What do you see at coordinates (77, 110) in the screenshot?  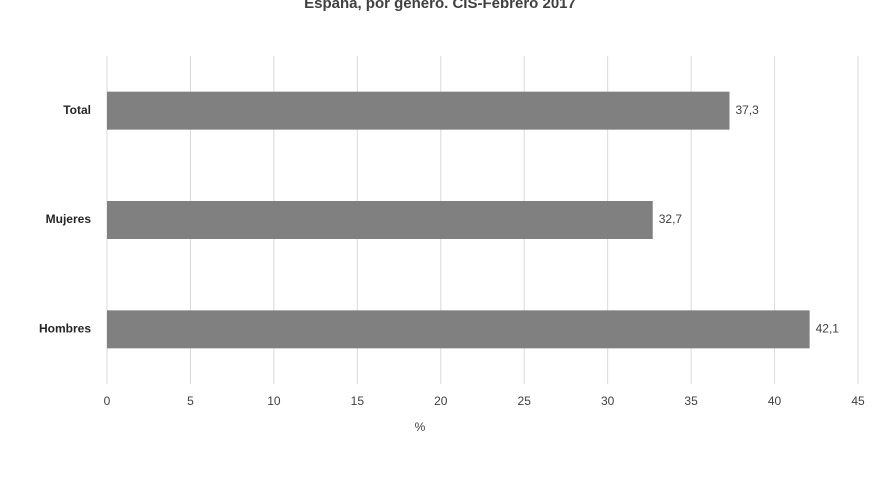 I see `y-tick-label: Total` at bounding box center [77, 110].